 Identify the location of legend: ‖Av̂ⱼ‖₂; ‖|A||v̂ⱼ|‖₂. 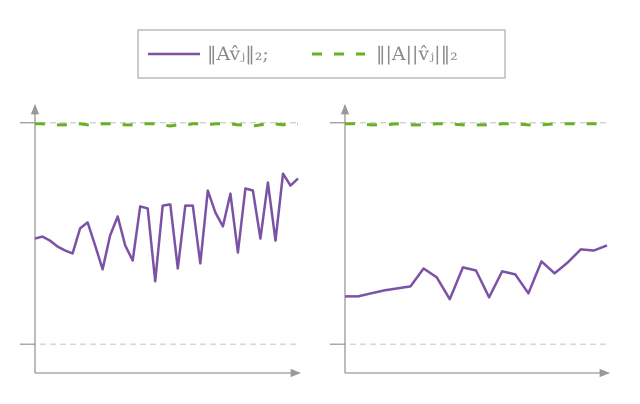
(321, 54).